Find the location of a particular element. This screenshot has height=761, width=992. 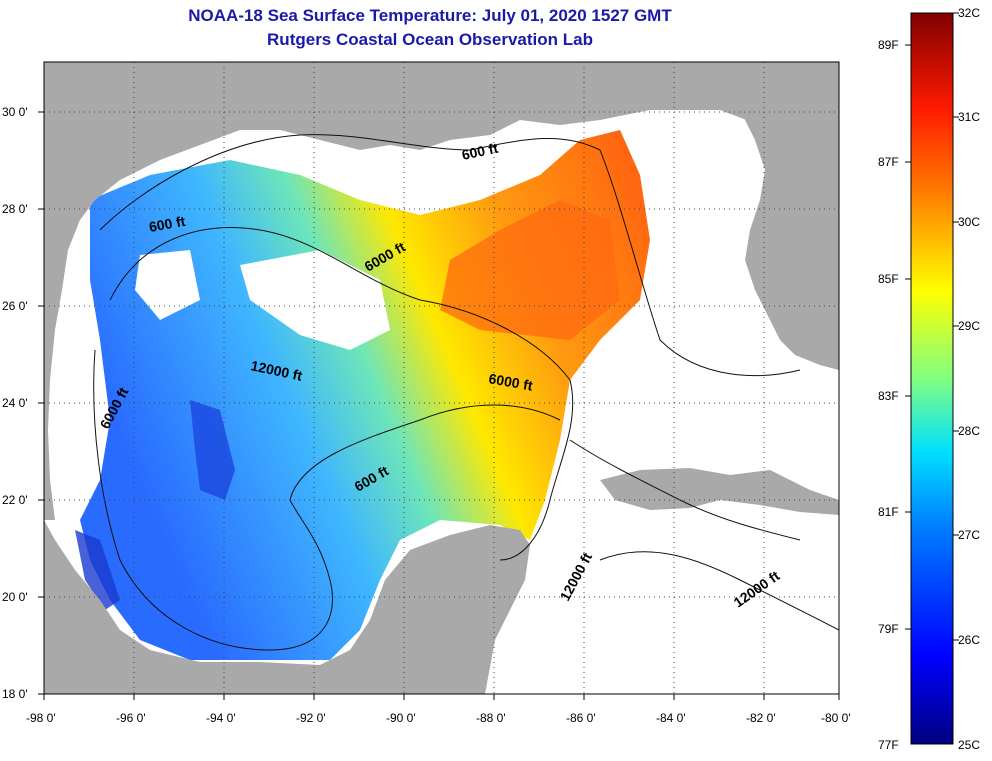

colorbar-f-label: 77F is located at coordinates (888, 745).